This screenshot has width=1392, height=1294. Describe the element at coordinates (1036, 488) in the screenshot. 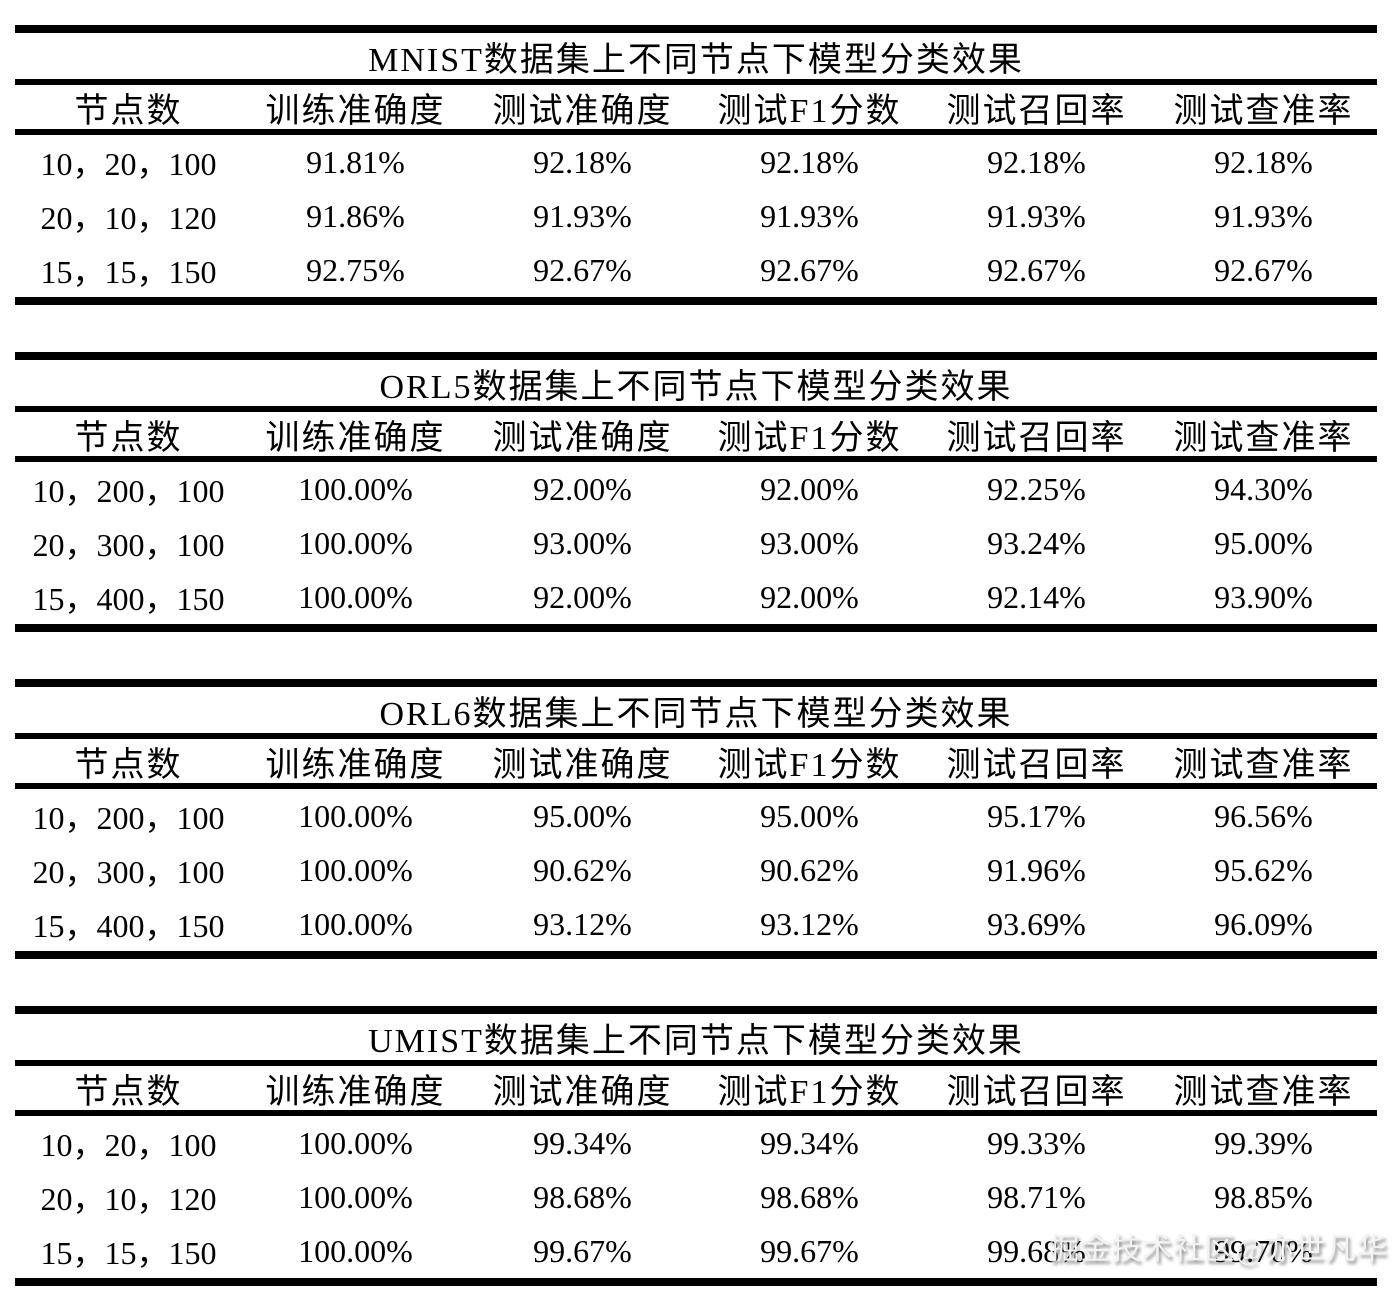

I see `metric-cell: 92.25%` at that location.